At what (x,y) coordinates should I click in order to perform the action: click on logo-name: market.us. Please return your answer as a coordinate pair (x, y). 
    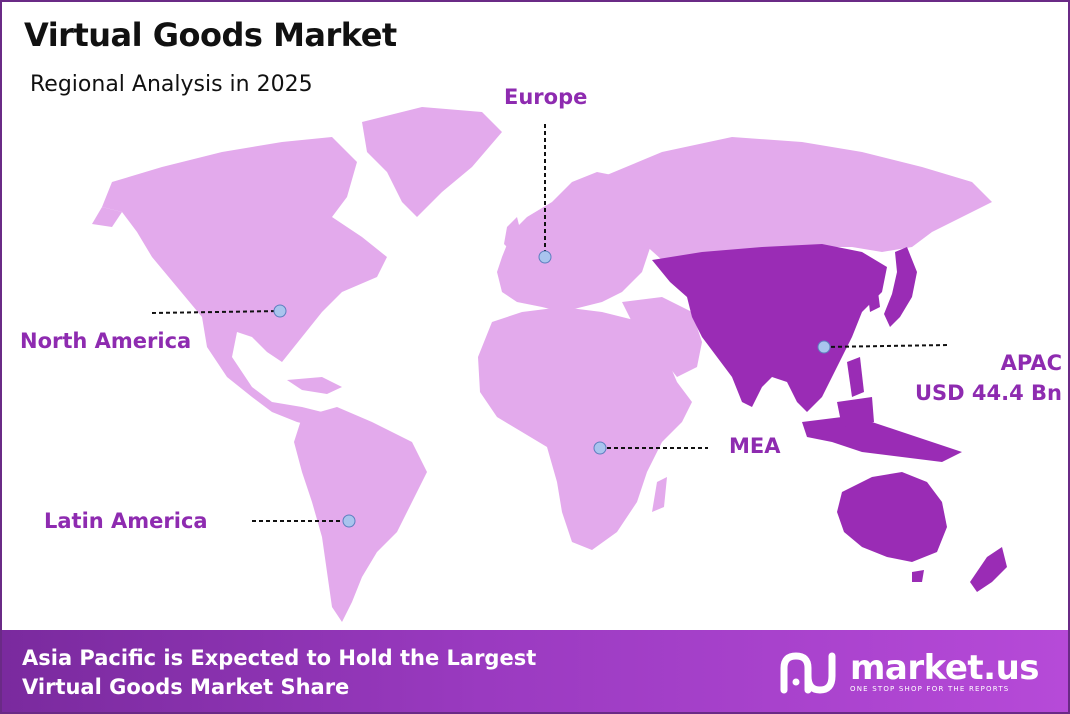
    Looking at the image, I should click on (945, 668).